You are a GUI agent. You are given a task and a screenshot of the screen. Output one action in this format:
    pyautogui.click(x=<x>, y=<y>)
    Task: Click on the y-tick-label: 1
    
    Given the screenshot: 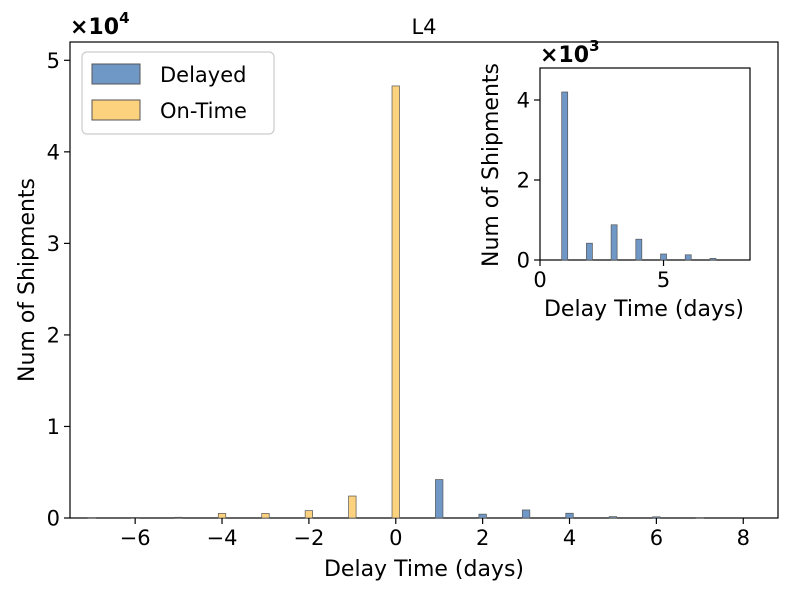 What is the action you would take?
    pyautogui.click(x=53, y=427)
    